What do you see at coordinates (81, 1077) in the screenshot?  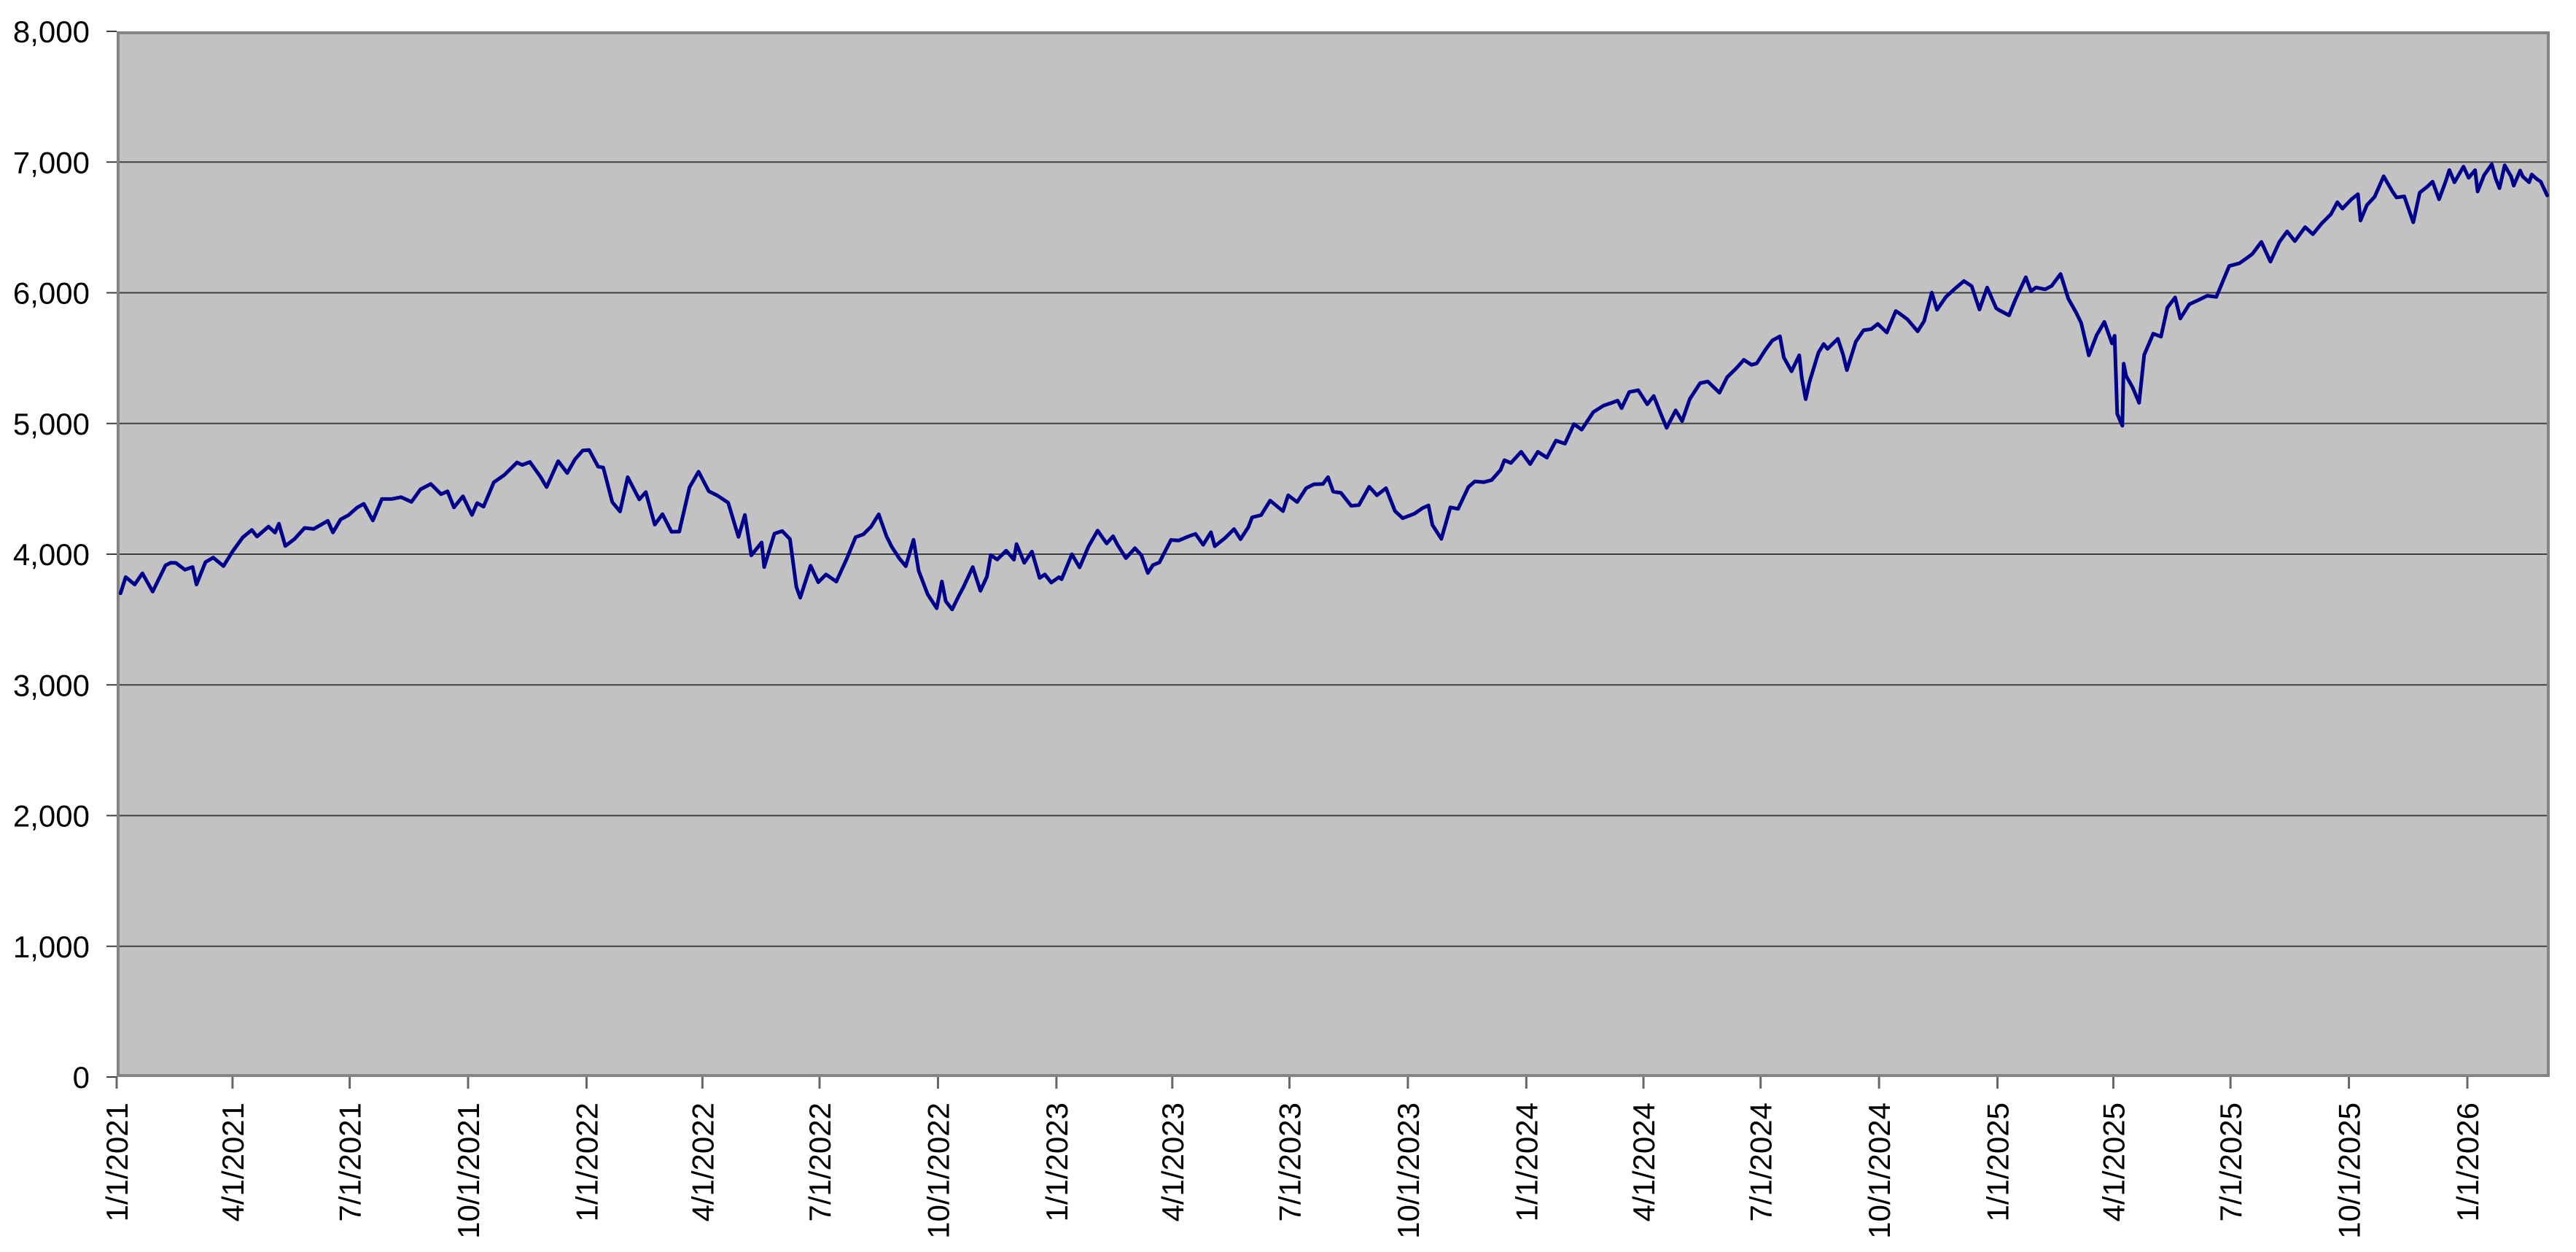 I see `y-axis-label: 0` at bounding box center [81, 1077].